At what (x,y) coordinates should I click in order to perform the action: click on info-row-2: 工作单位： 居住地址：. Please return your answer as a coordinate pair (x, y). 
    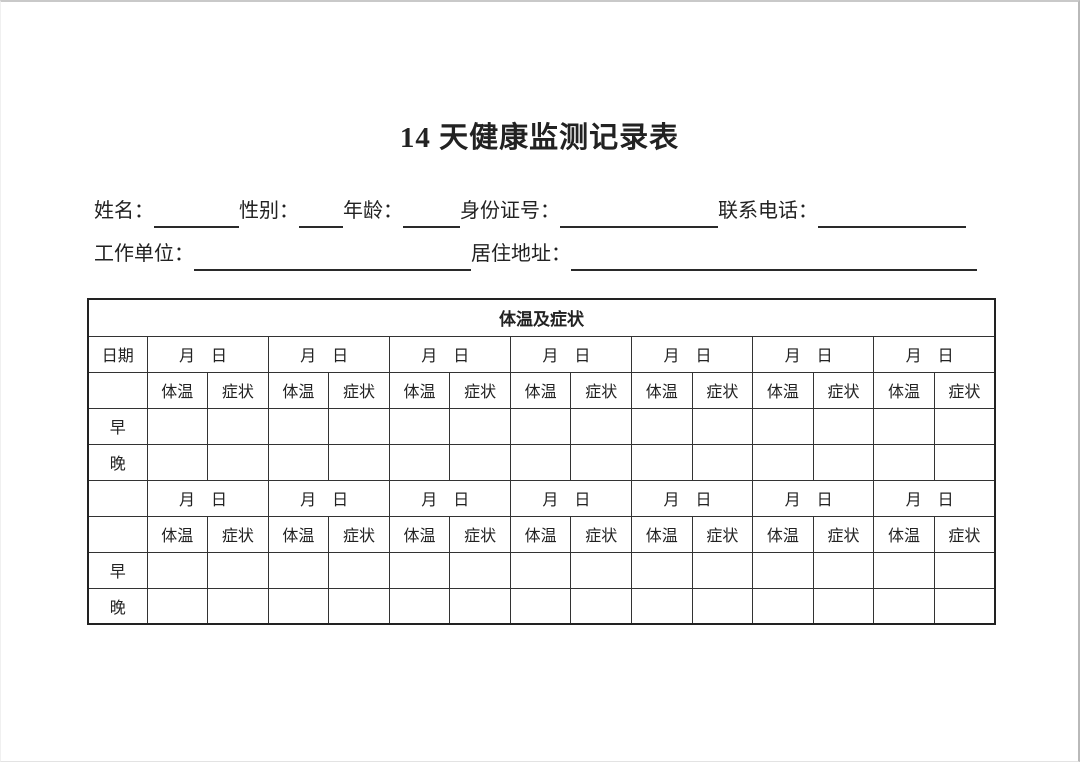
    Looking at the image, I should click on (546, 254).